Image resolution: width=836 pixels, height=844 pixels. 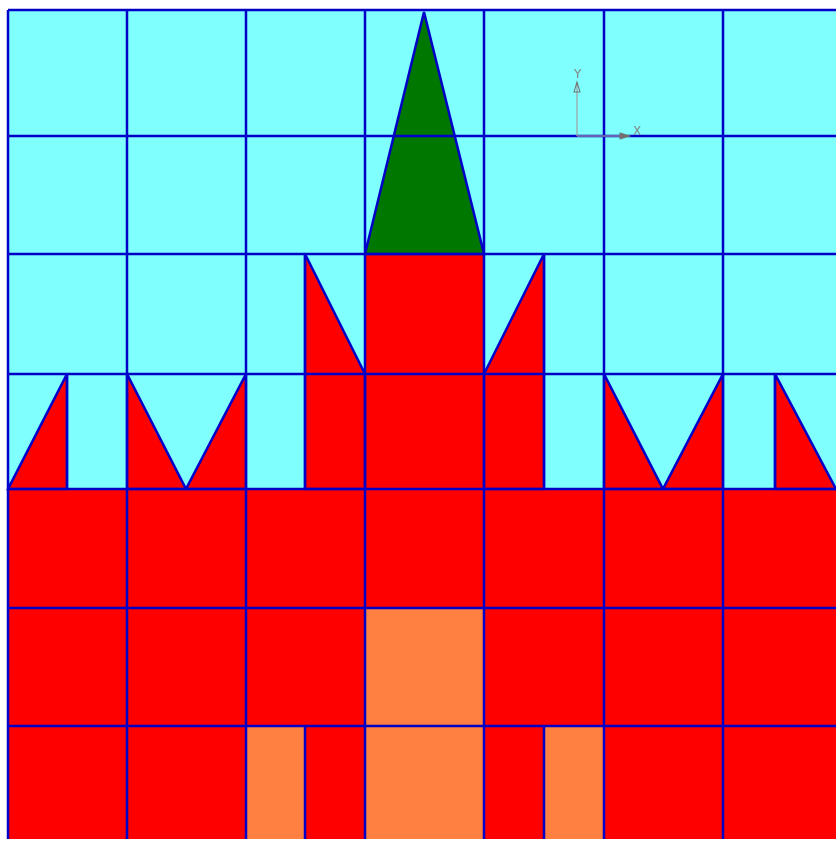 What do you see at coordinates (577, 74) in the screenshot?
I see `y-axis-label: Y` at bounding box center [577, 74].